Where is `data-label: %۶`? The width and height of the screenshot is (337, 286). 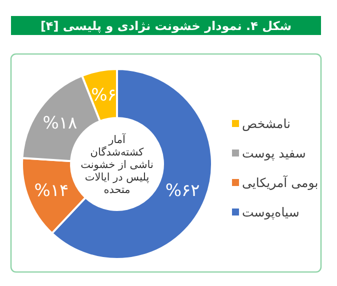
data-label: %۶ is located at coordinates (103, 96).